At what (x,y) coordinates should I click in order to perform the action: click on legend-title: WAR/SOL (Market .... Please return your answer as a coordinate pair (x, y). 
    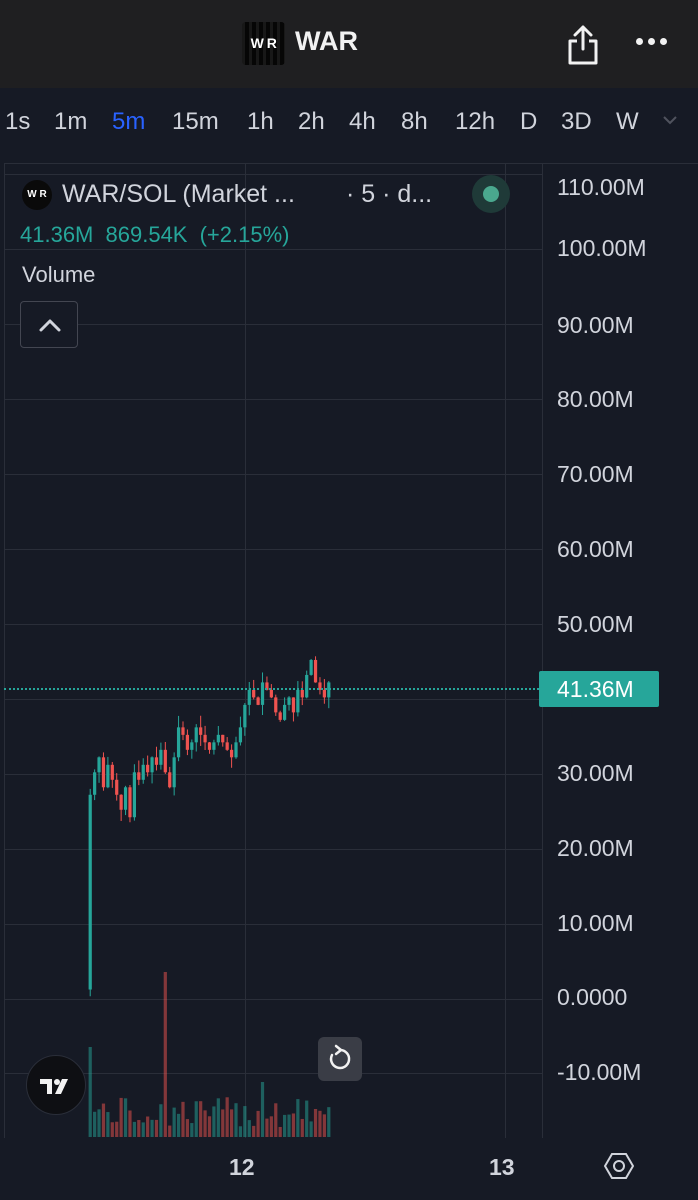
    Looking at the image, I should click on (178, 194).